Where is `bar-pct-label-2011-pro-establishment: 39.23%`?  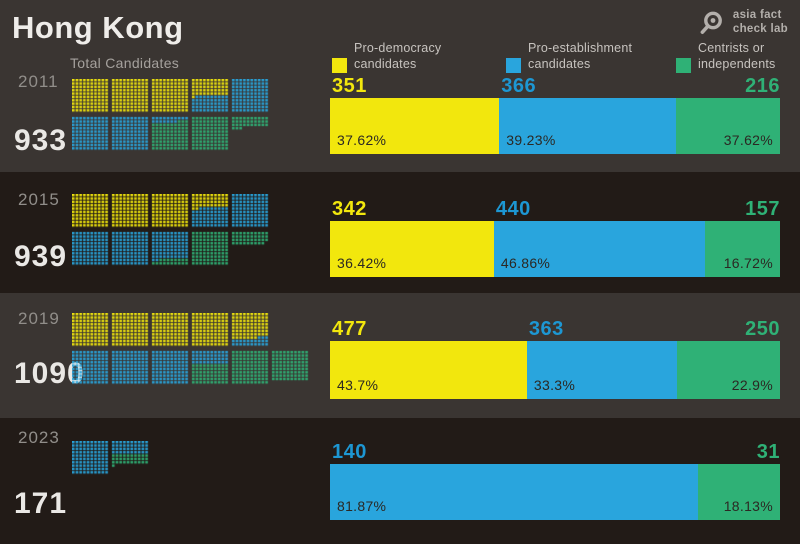
bar-pct-label-2011-pro-establishment: 39.23% is located at coordinates (531, 140).